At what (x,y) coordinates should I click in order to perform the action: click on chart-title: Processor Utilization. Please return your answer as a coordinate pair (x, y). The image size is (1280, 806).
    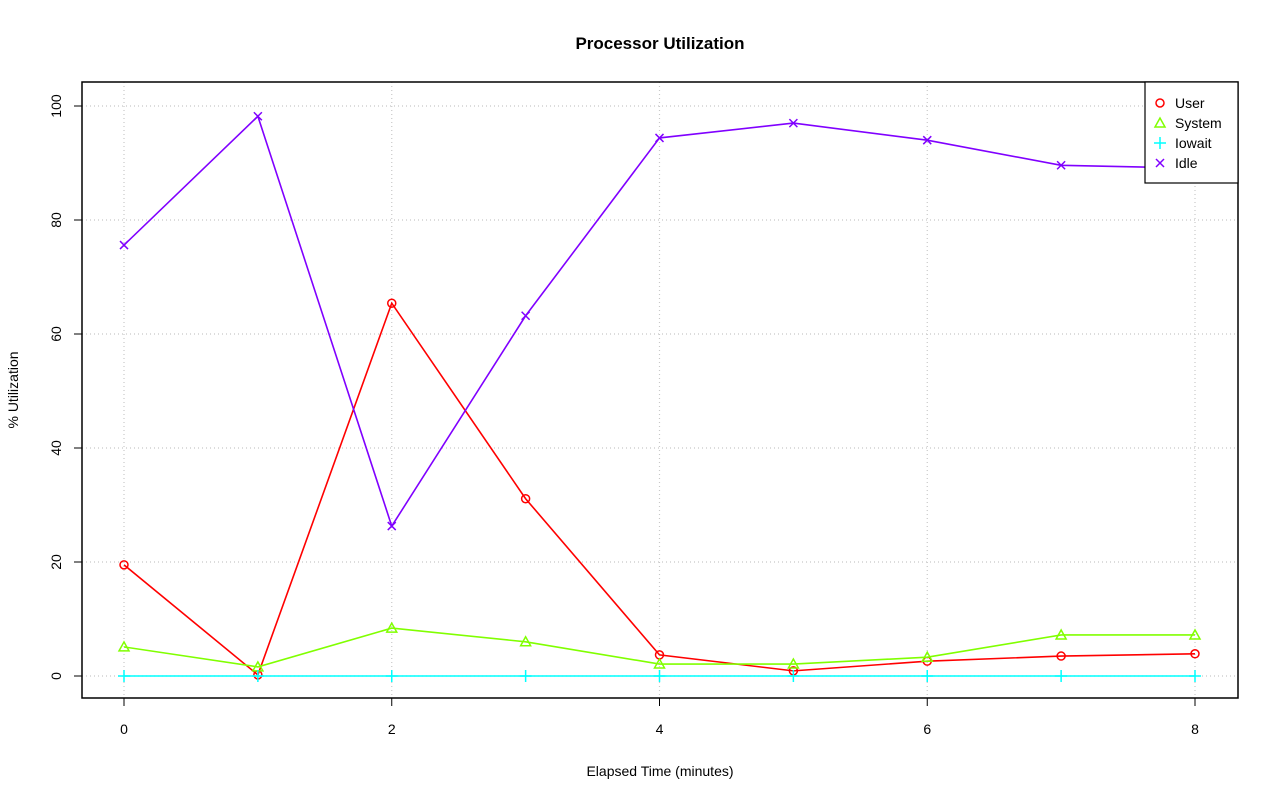
    Looking at the image, I should click on (659, 43).